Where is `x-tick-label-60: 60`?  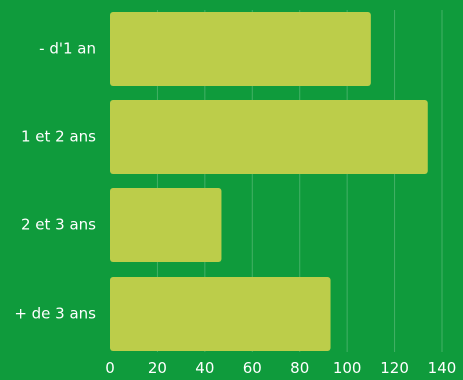
x-tick-label-60: 60 is located at coordinates (252, 368).